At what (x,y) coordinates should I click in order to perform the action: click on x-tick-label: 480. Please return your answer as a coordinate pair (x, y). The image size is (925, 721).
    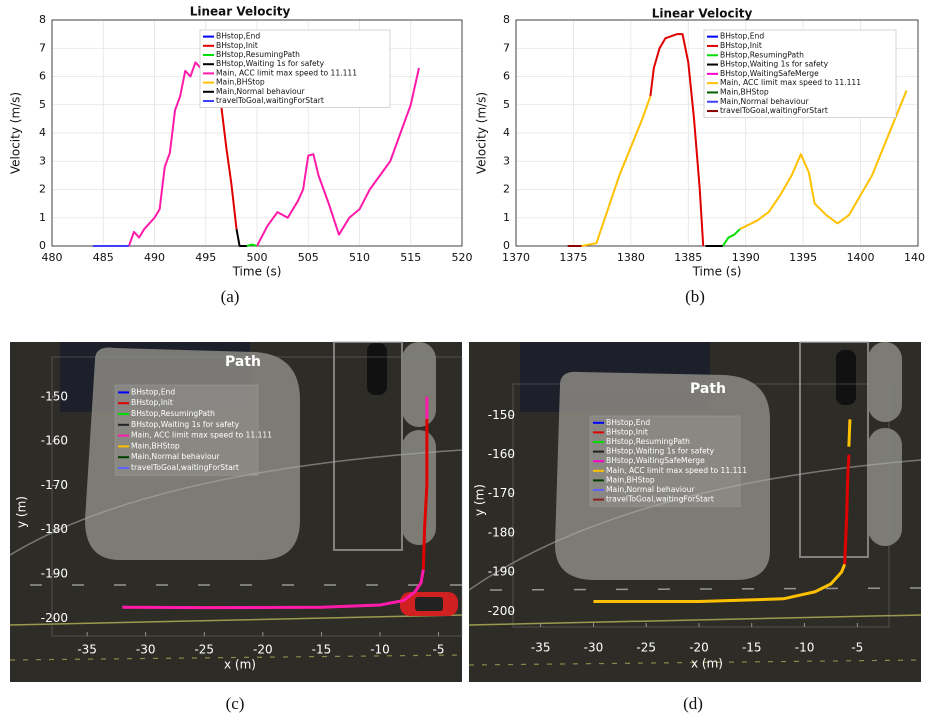
    Looking at the image, I should click on (52, 257).